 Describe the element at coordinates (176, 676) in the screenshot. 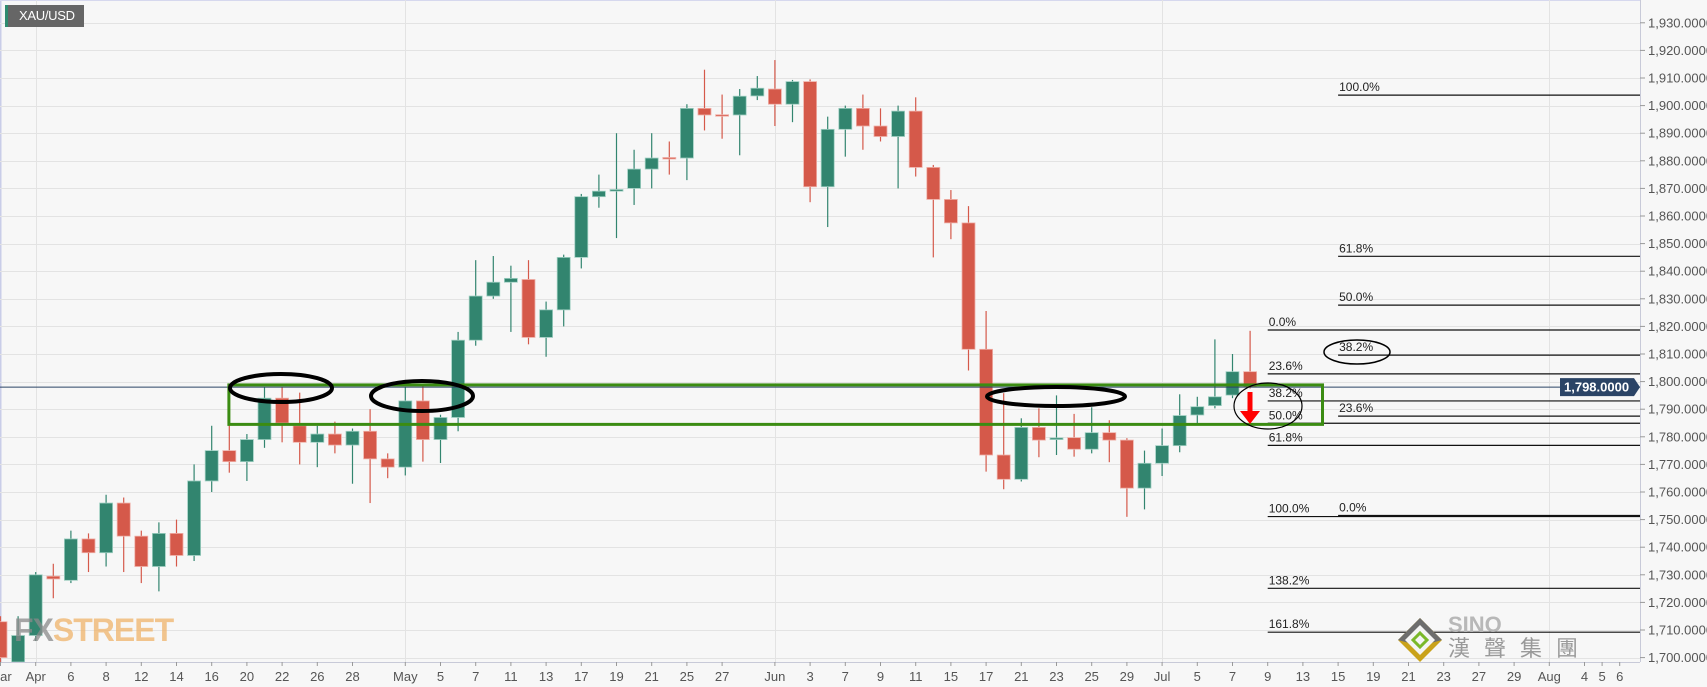

I see `x-tick-label: 14` at that location.